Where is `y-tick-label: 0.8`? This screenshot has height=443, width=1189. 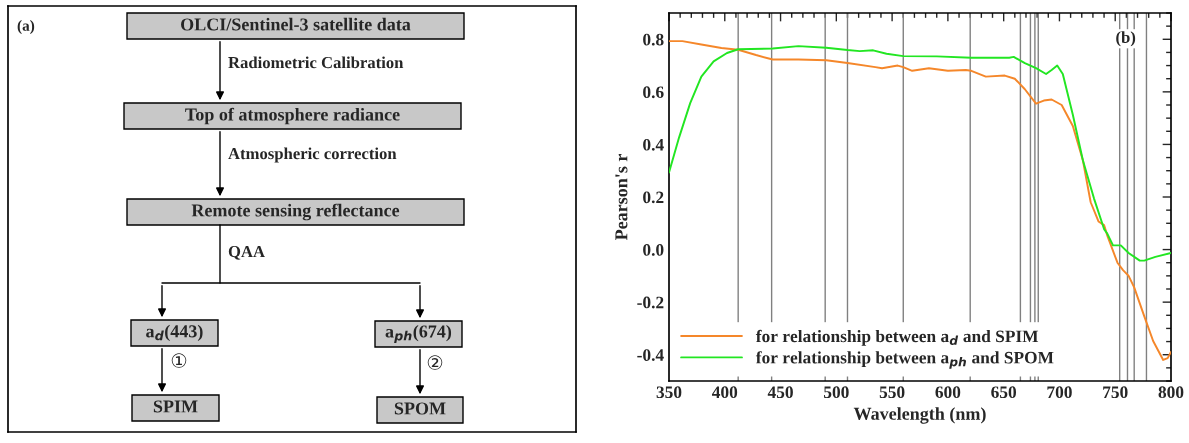
y-tick-label: 0.8 is located at coordinates (653, 39).